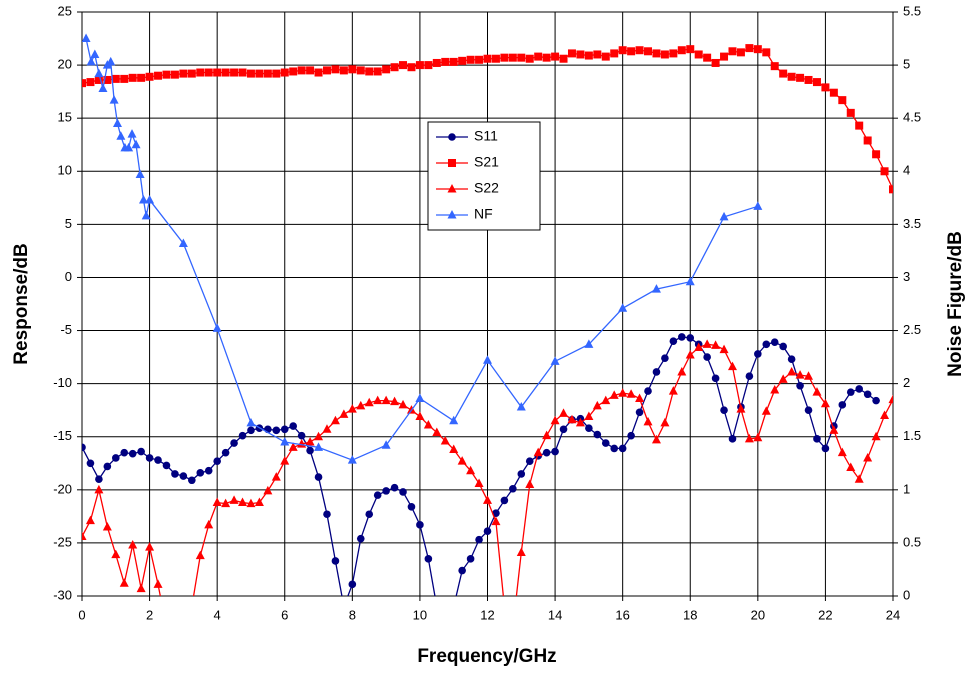 This screenshot has height=673, width=971. What do you see at coordinates (906, 64) in the screenshot?
I see `y2-tick-label: 5` at bounding box center [906, 64].